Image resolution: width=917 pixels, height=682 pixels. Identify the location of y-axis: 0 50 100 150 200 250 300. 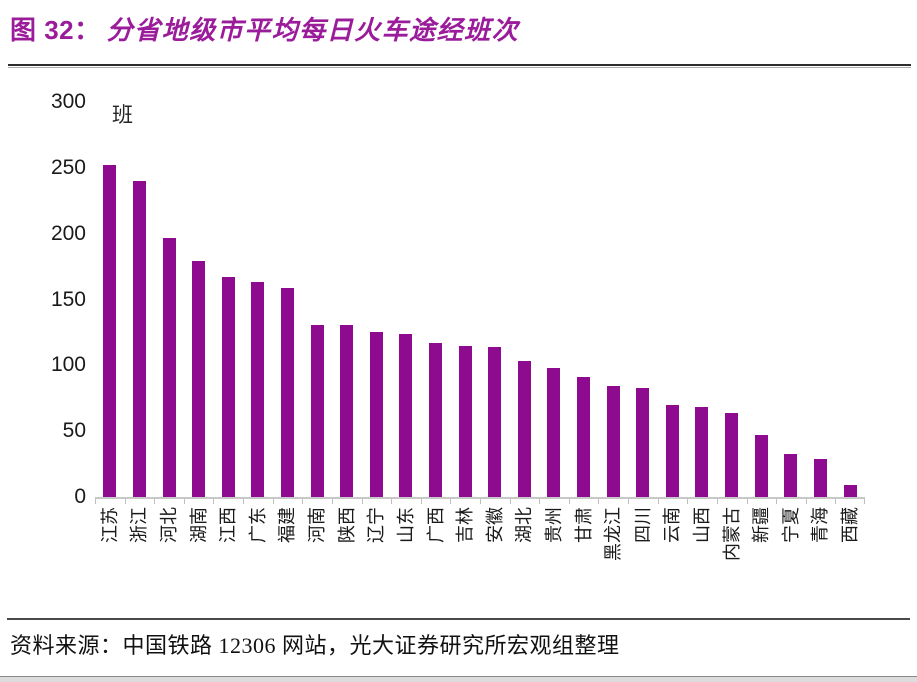
(44, 299).